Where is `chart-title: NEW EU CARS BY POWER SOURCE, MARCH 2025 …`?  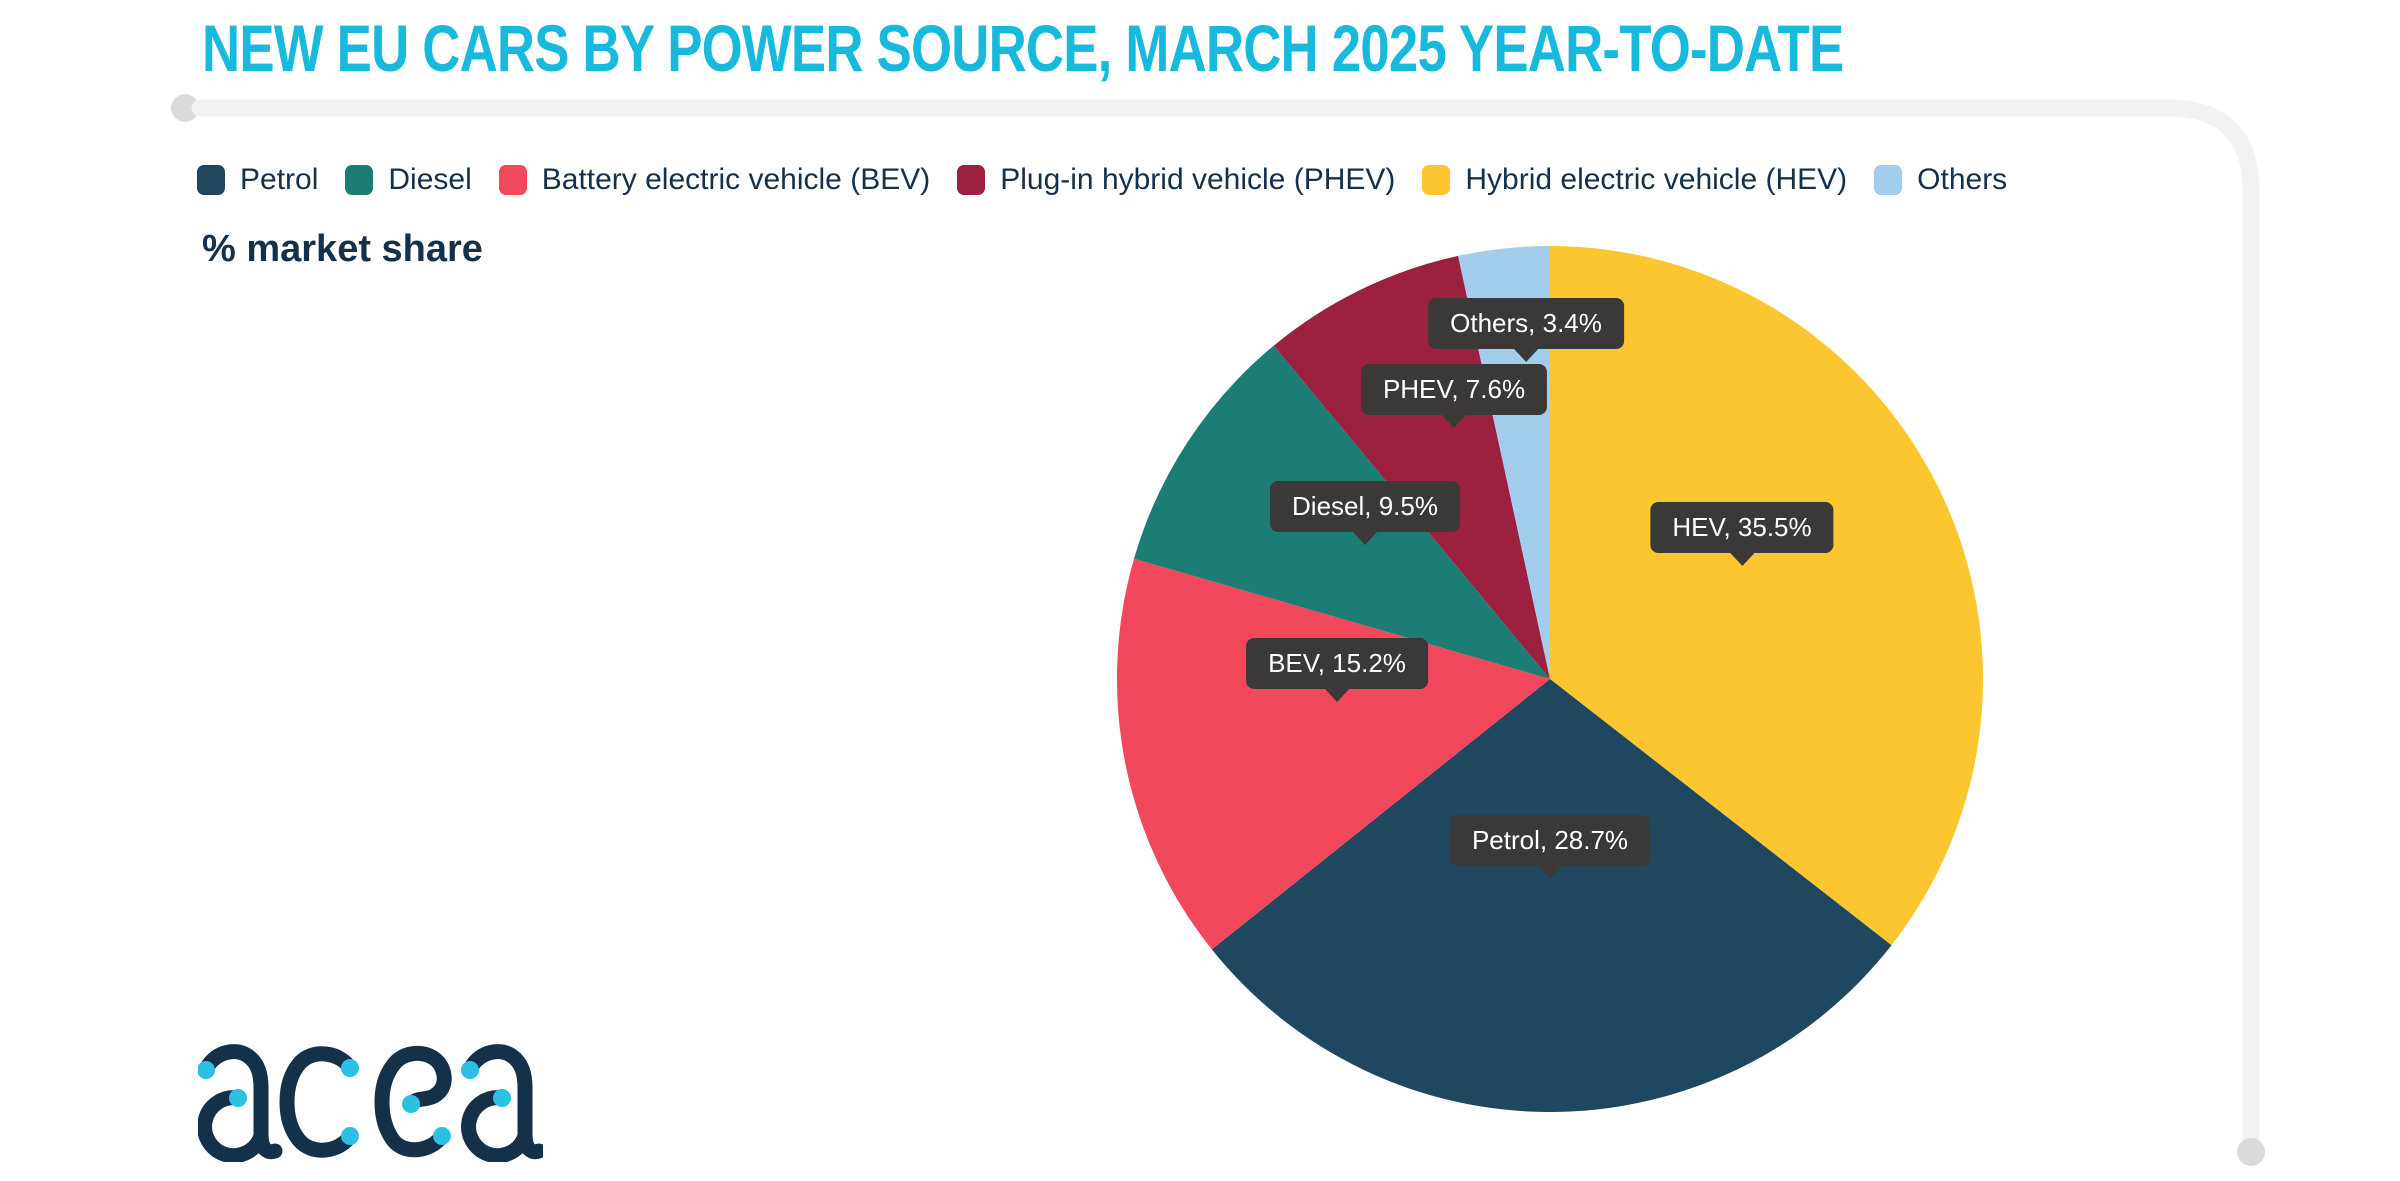
chart-title: NEW EU CARS BY POWER SOURCE, MARCH 2025 … is located at coordinates (1023, 48).